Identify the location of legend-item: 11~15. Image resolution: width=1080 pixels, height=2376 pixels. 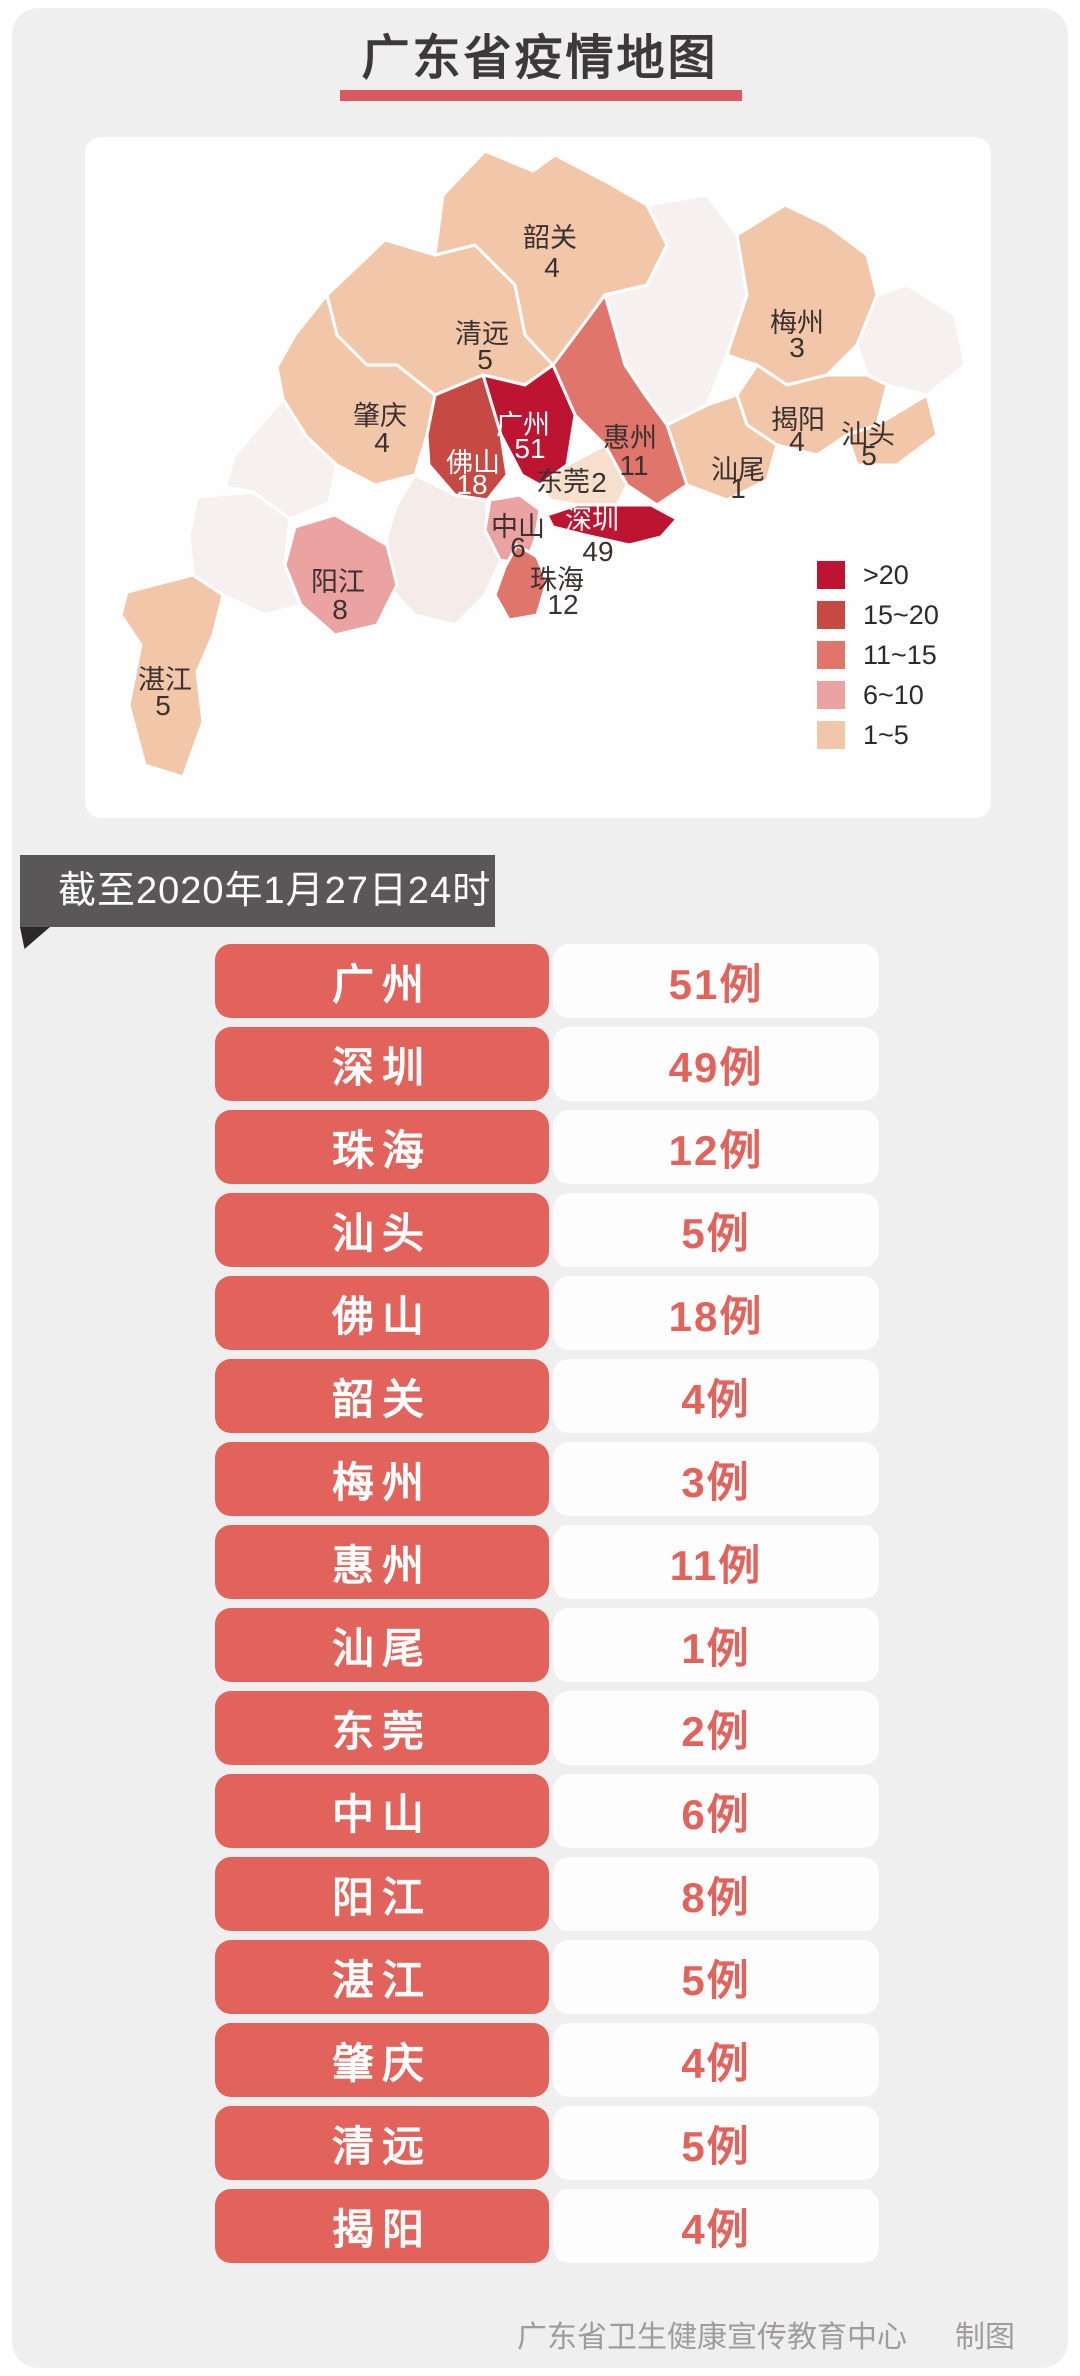
(878, 654).